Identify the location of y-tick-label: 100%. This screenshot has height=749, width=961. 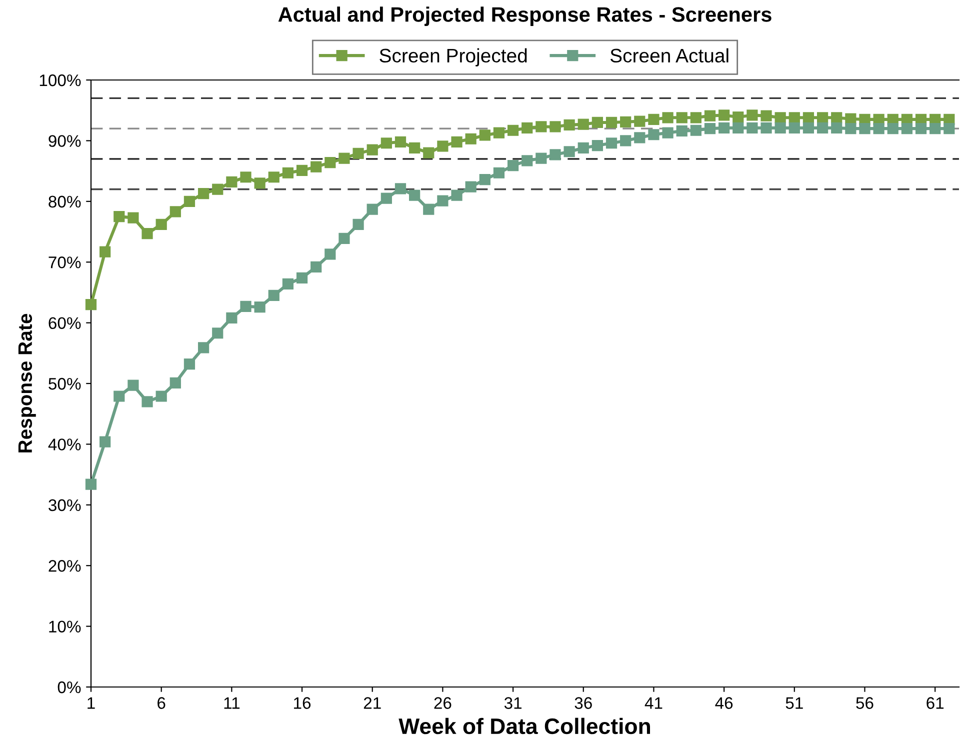
(60, 80).